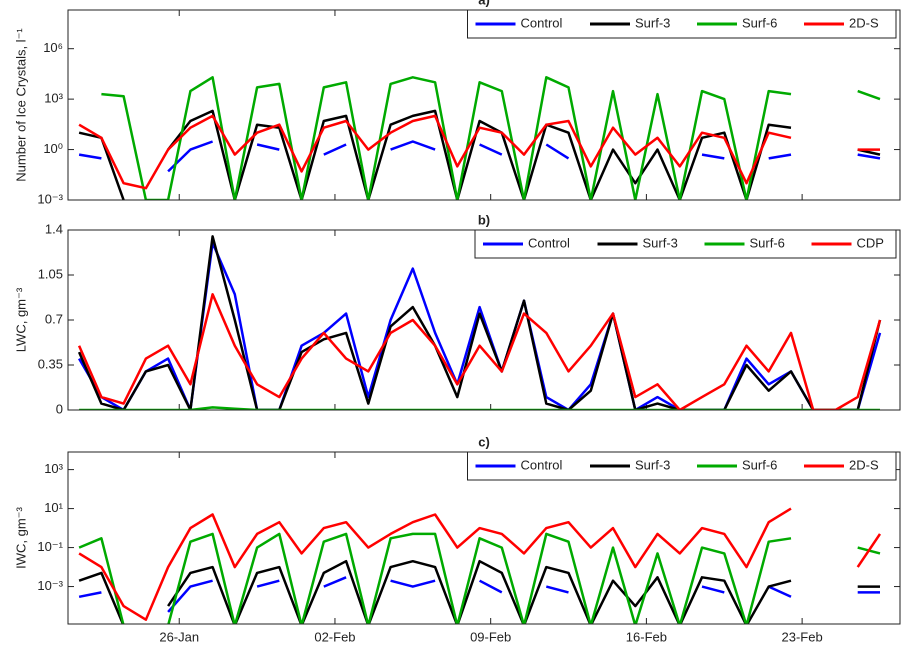 The width and height of the screenshot is (901, 648). What do you see at coordinates (20, 105) in the screenshot?
I see `y-axis-label: Number of Ice Crystals, l⁻¹` at bounding box center [20, 105].